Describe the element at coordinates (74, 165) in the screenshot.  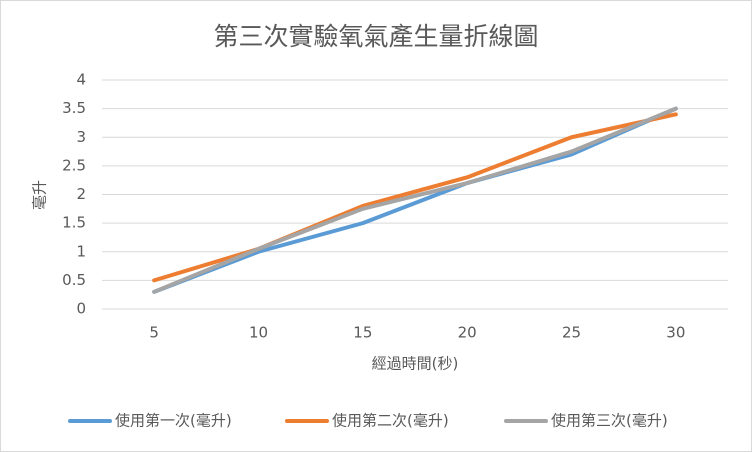
I see `y-tick-label: 2.5` at that location.